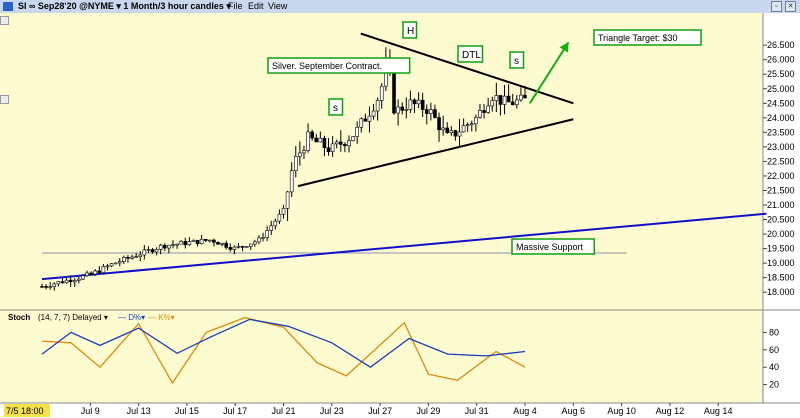 The height and width of the screenshot is (418, 800). I want to click on h-label: H, so click(410, 31).